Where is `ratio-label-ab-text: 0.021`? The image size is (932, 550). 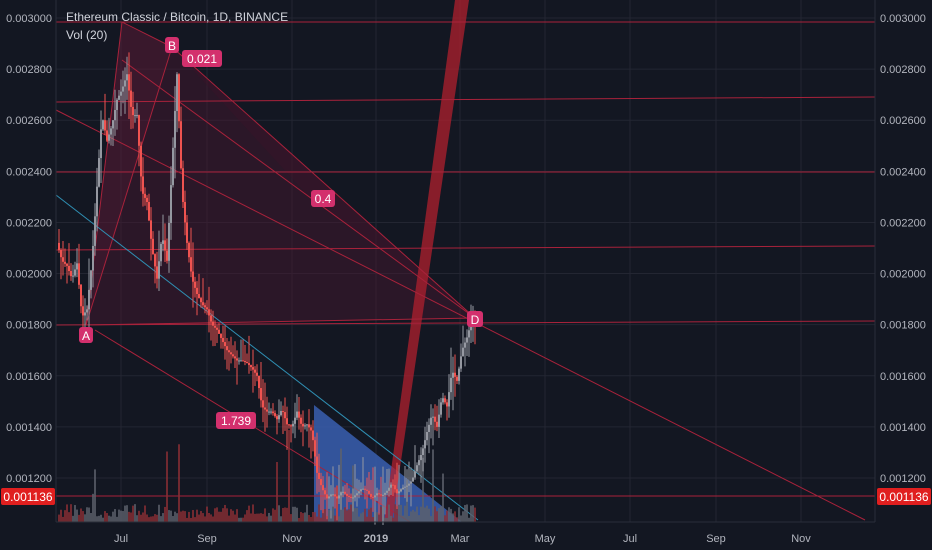 ratio-label-ab-text: 0.021 is located at coordinates (202, 59).